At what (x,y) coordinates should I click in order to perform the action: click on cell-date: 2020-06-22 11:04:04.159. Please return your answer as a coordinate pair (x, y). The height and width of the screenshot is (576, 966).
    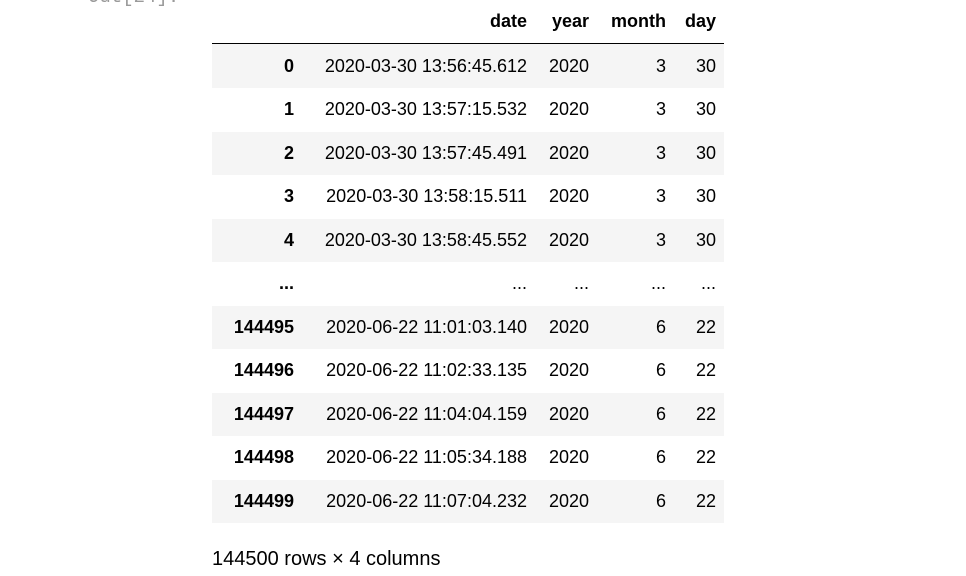
    Looking at the image, I should click on (426, 413).